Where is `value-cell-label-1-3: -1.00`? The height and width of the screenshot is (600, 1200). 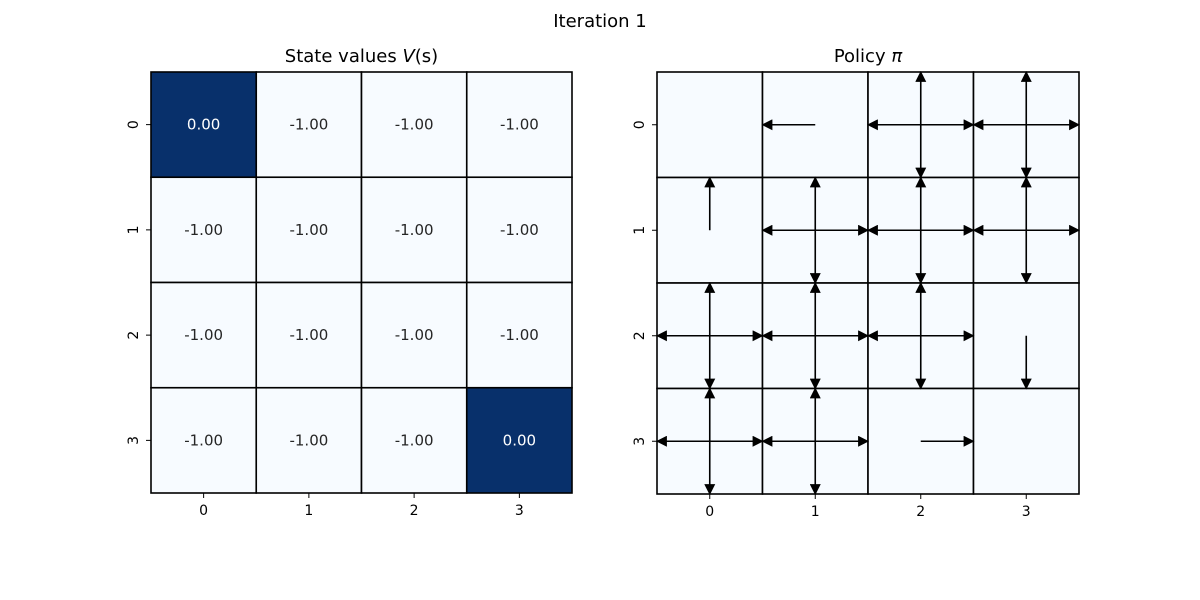
value-cell-label-1-3: -1.00 is located at coordinates (519, 230).